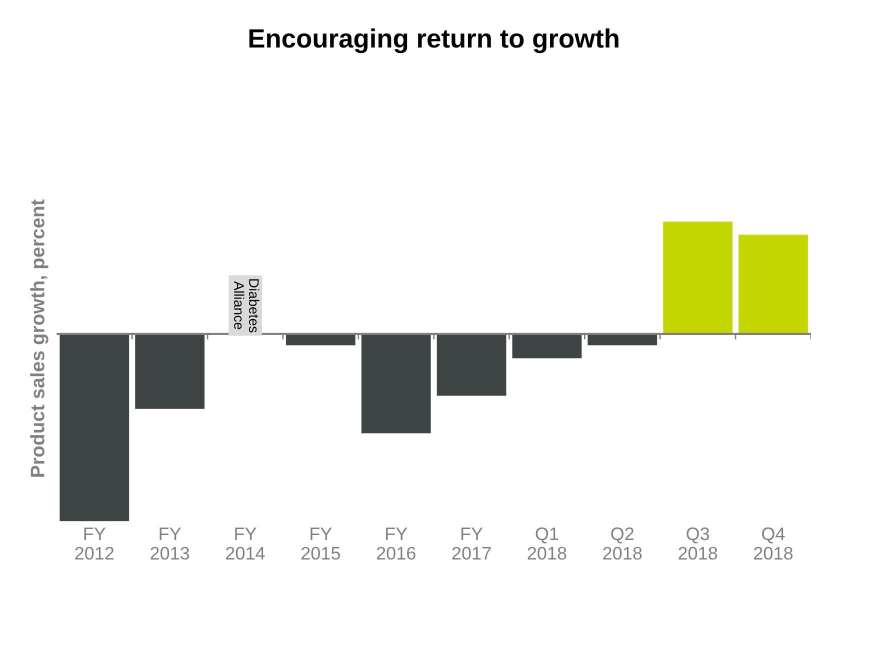 Image resolution: width=872 pixels, height=664 pixels. I want to click on x-tick-label: Q1 2018, so click(547, 543).